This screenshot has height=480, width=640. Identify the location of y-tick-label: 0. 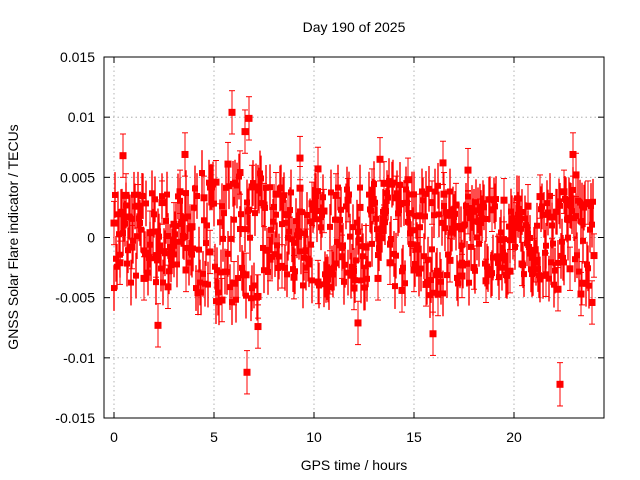
(91, 238).